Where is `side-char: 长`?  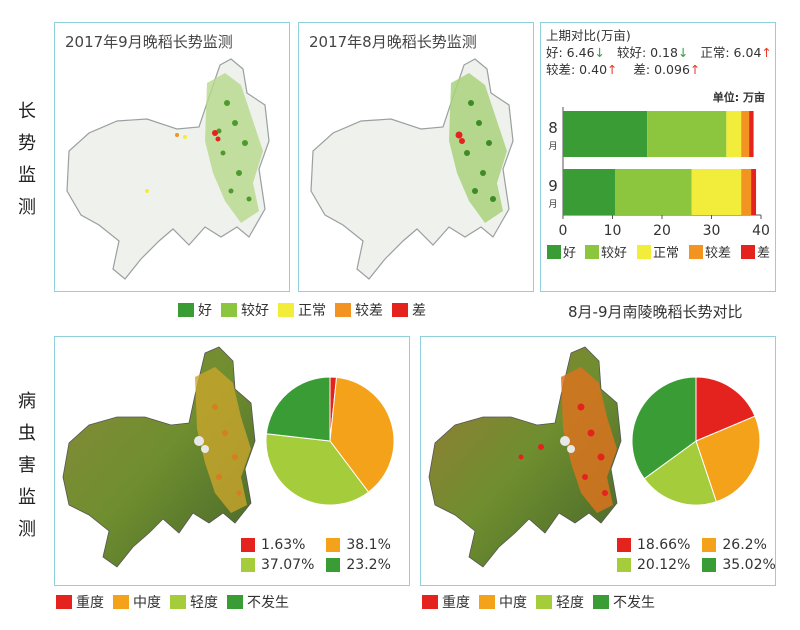
side-char: 长 is located at coordinates (27, 111).